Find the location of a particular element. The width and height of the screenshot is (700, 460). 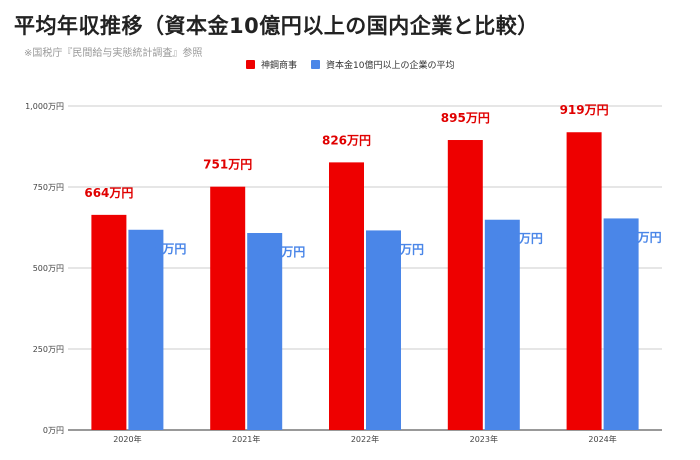

chart-source-note: ※国税庁『民間給与実態統計調査』参照 is located at coordinates (113, 53).